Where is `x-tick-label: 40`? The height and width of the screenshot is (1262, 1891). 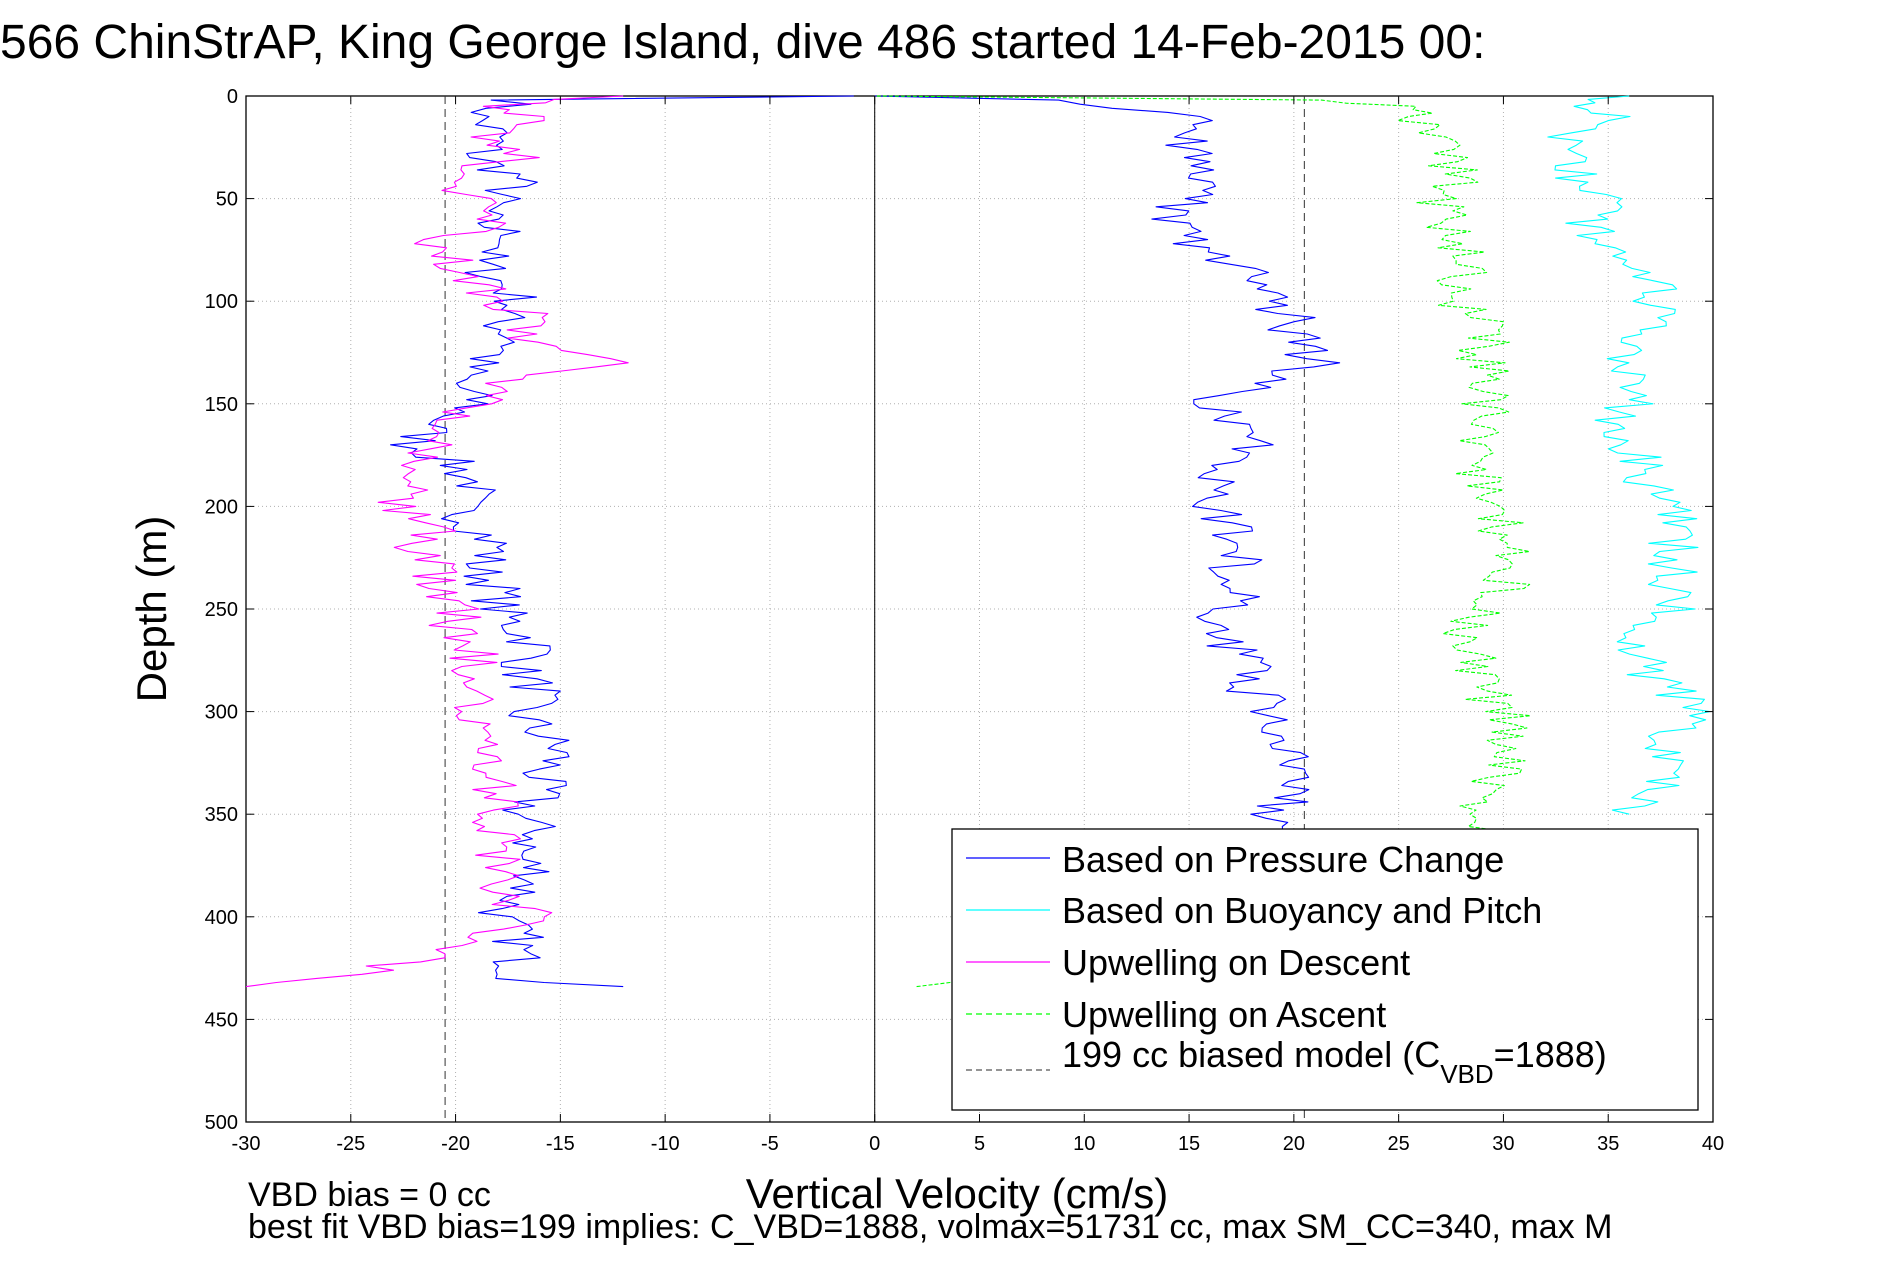
x-tick-label: 40 is located at coordinates (1713, 1144).